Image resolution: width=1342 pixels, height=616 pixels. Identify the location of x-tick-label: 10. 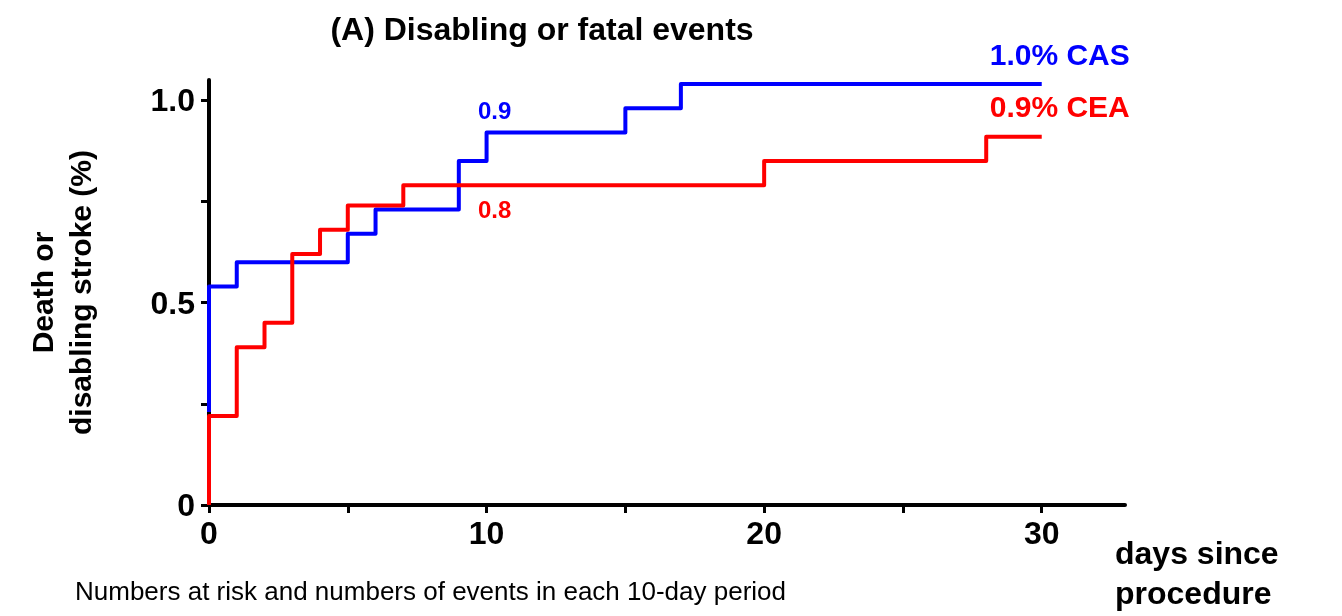
(486, 533).